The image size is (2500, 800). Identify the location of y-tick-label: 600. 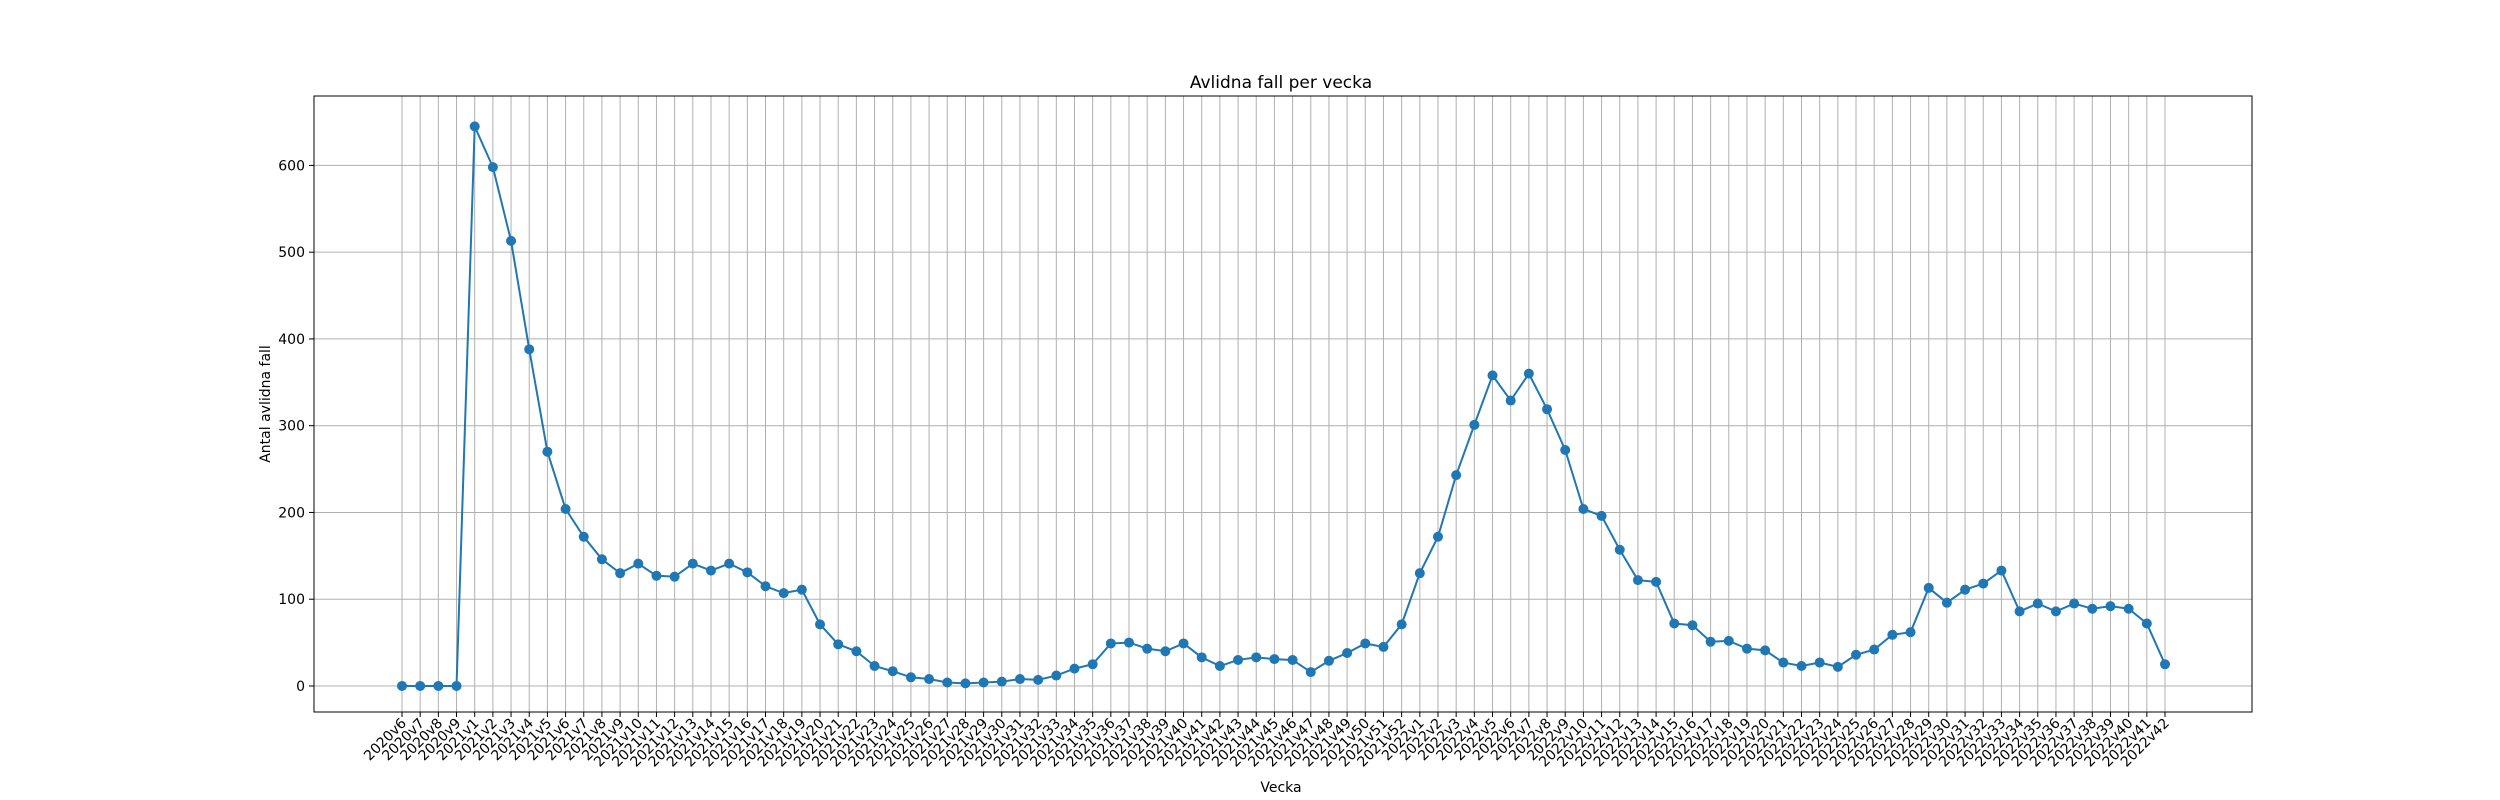
(291, 166).